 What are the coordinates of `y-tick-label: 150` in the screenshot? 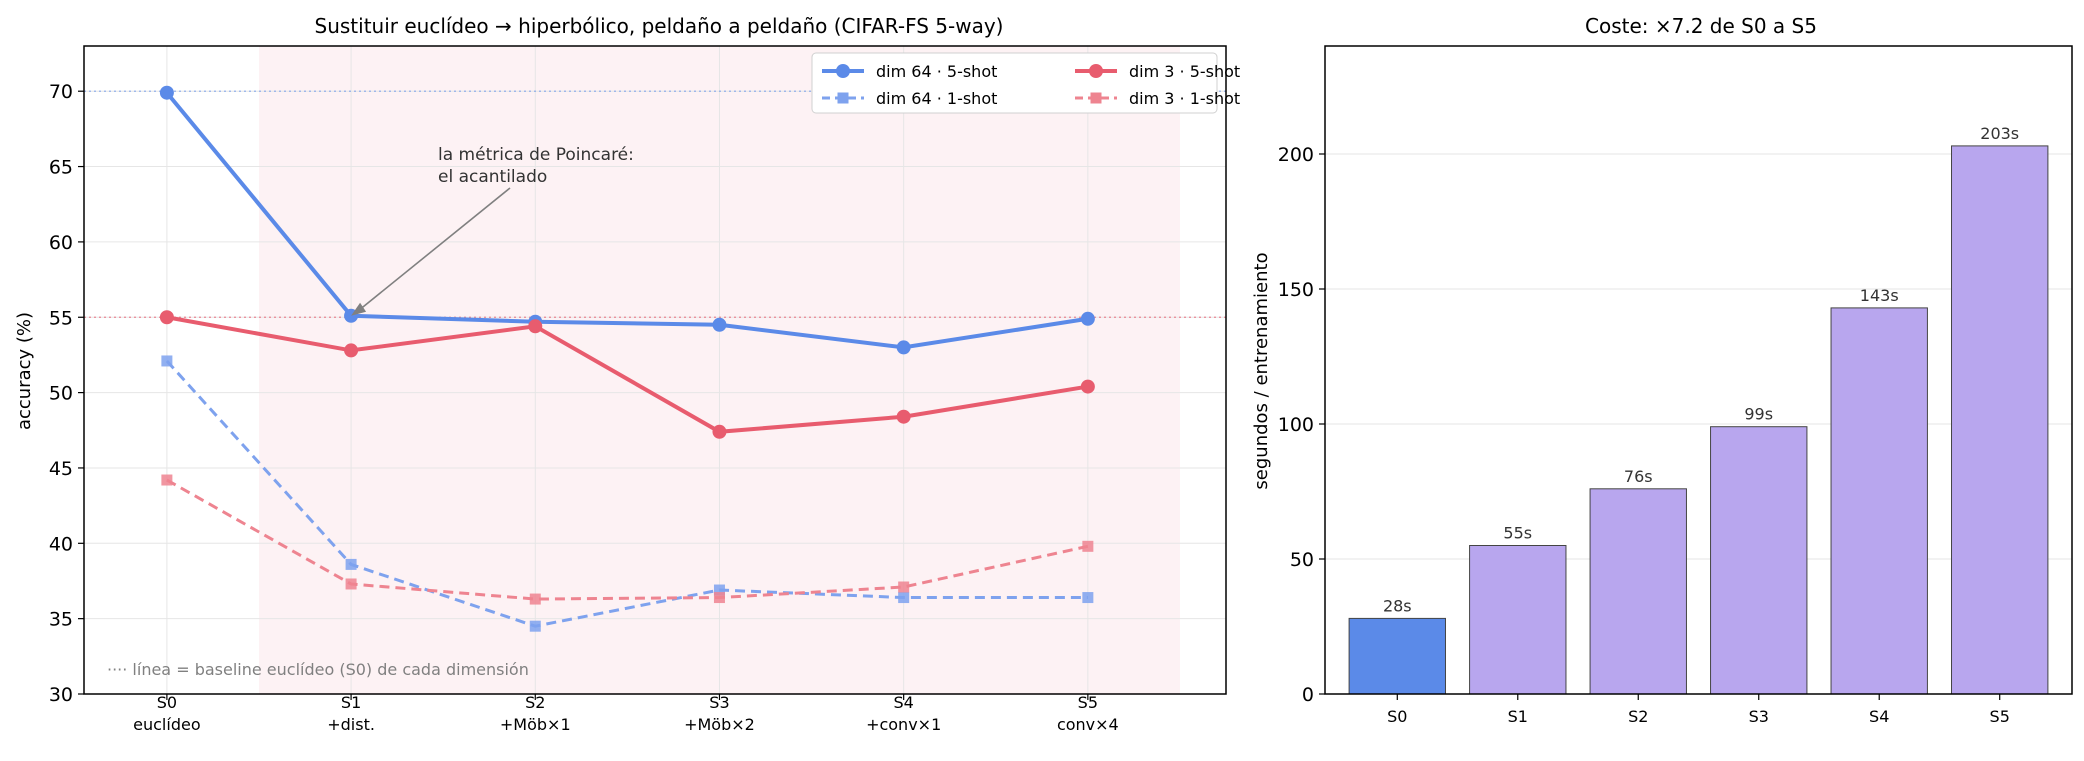 It's located at (1296, 290).